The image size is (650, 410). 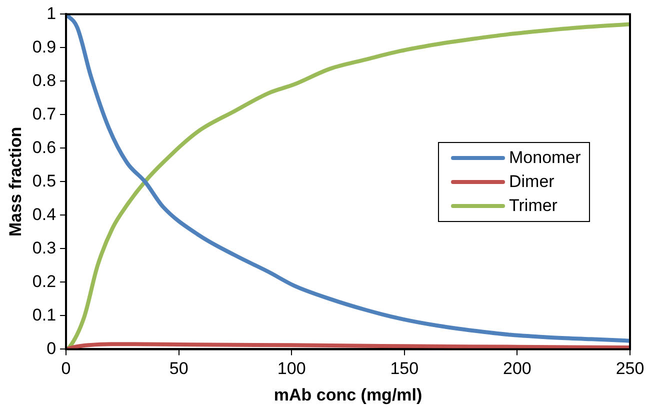 What do you see at coordinates (51, 13) in the screenshot?
I see `y-tick-label: 1` at bounding box center [51, 13].